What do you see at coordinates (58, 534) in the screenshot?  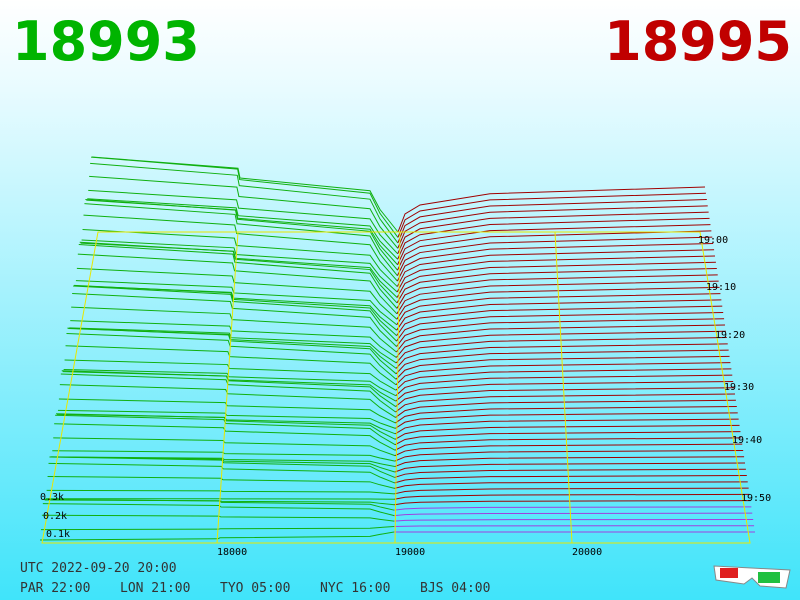 I see `depth-label: 0.1k` at bounding box center [58, 534].